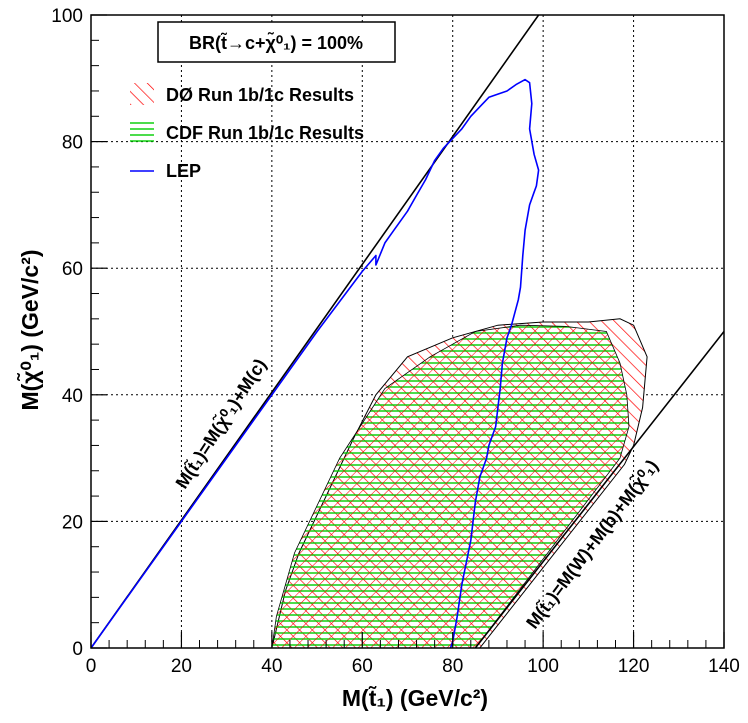  I want to click on legend-item-d0: DØ Run 1b/1c Results, so click(242, 94).